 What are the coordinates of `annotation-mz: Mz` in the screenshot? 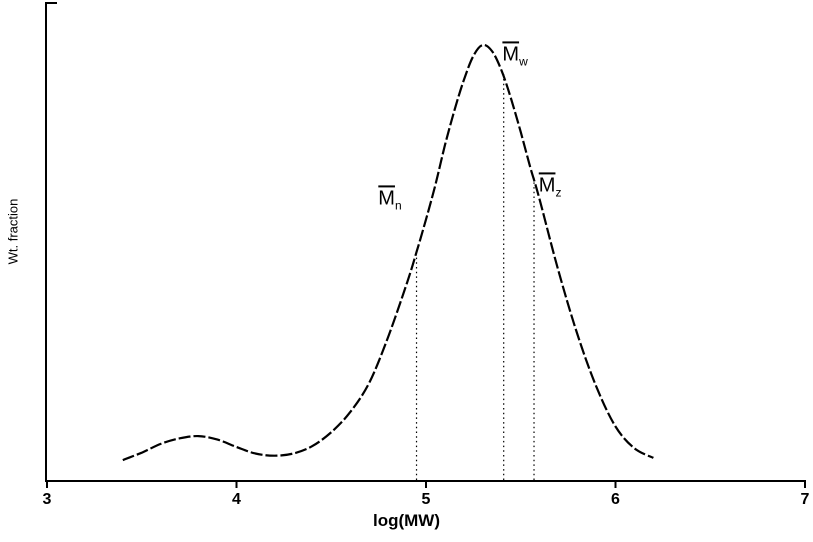 It's located at (550, 186).